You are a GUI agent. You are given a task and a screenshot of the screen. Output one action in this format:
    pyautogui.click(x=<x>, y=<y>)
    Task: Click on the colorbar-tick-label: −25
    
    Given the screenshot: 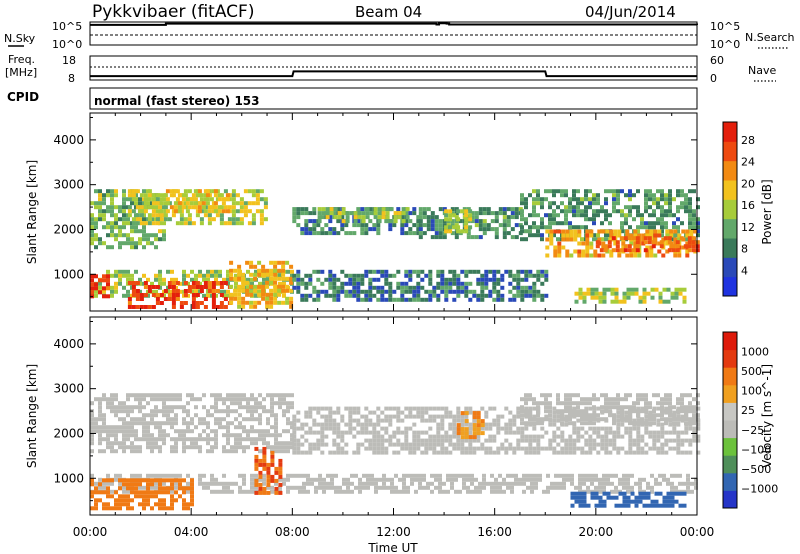 What is the action you would take?
    pyautogui.click(x=752, y=430)
    